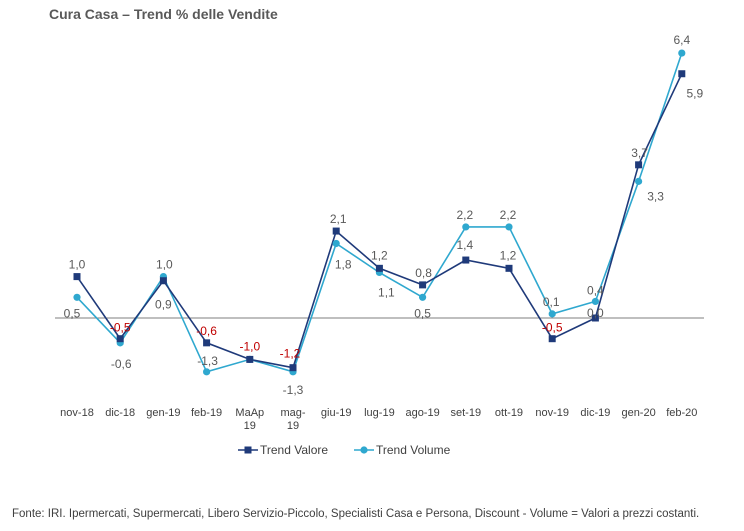  I want to click on data-label-valore-4: -1,0, so click(249, 346).